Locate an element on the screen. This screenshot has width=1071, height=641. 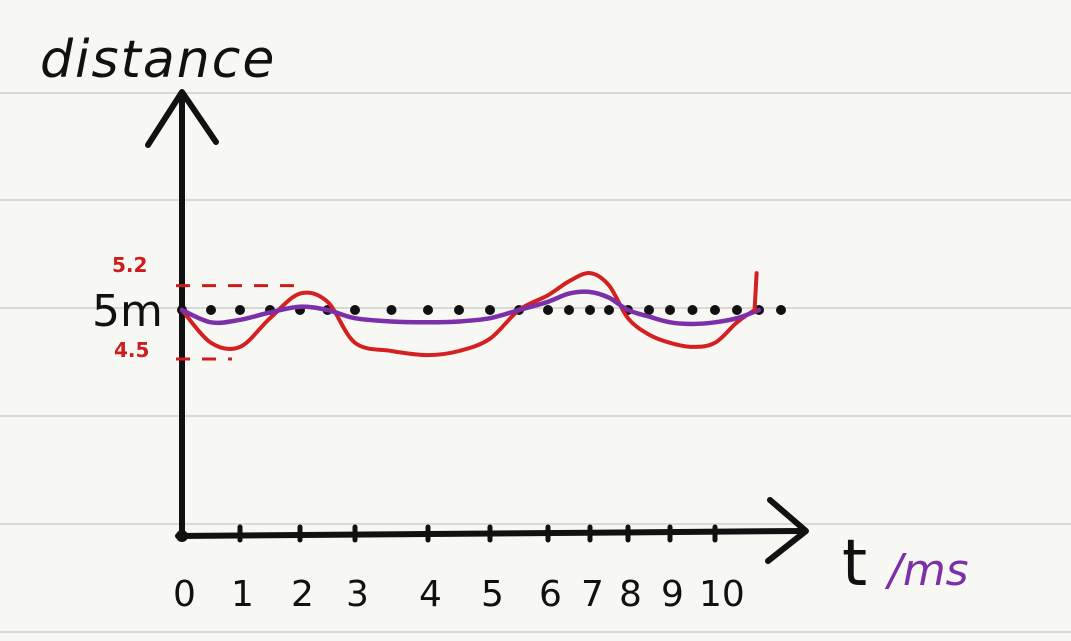
guide-lines is located at coordinates (238, 322).